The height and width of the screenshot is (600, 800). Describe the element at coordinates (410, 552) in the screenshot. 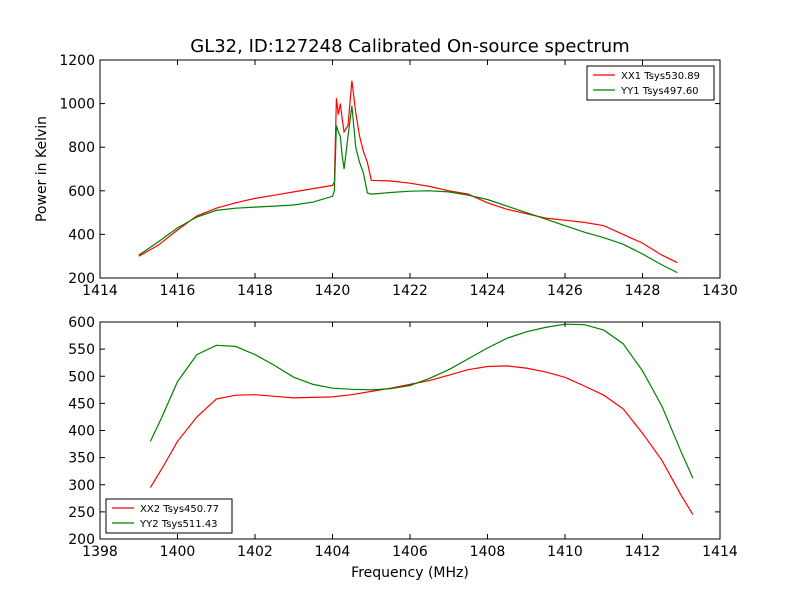

I see `x-tick-label: 1406` at that location.